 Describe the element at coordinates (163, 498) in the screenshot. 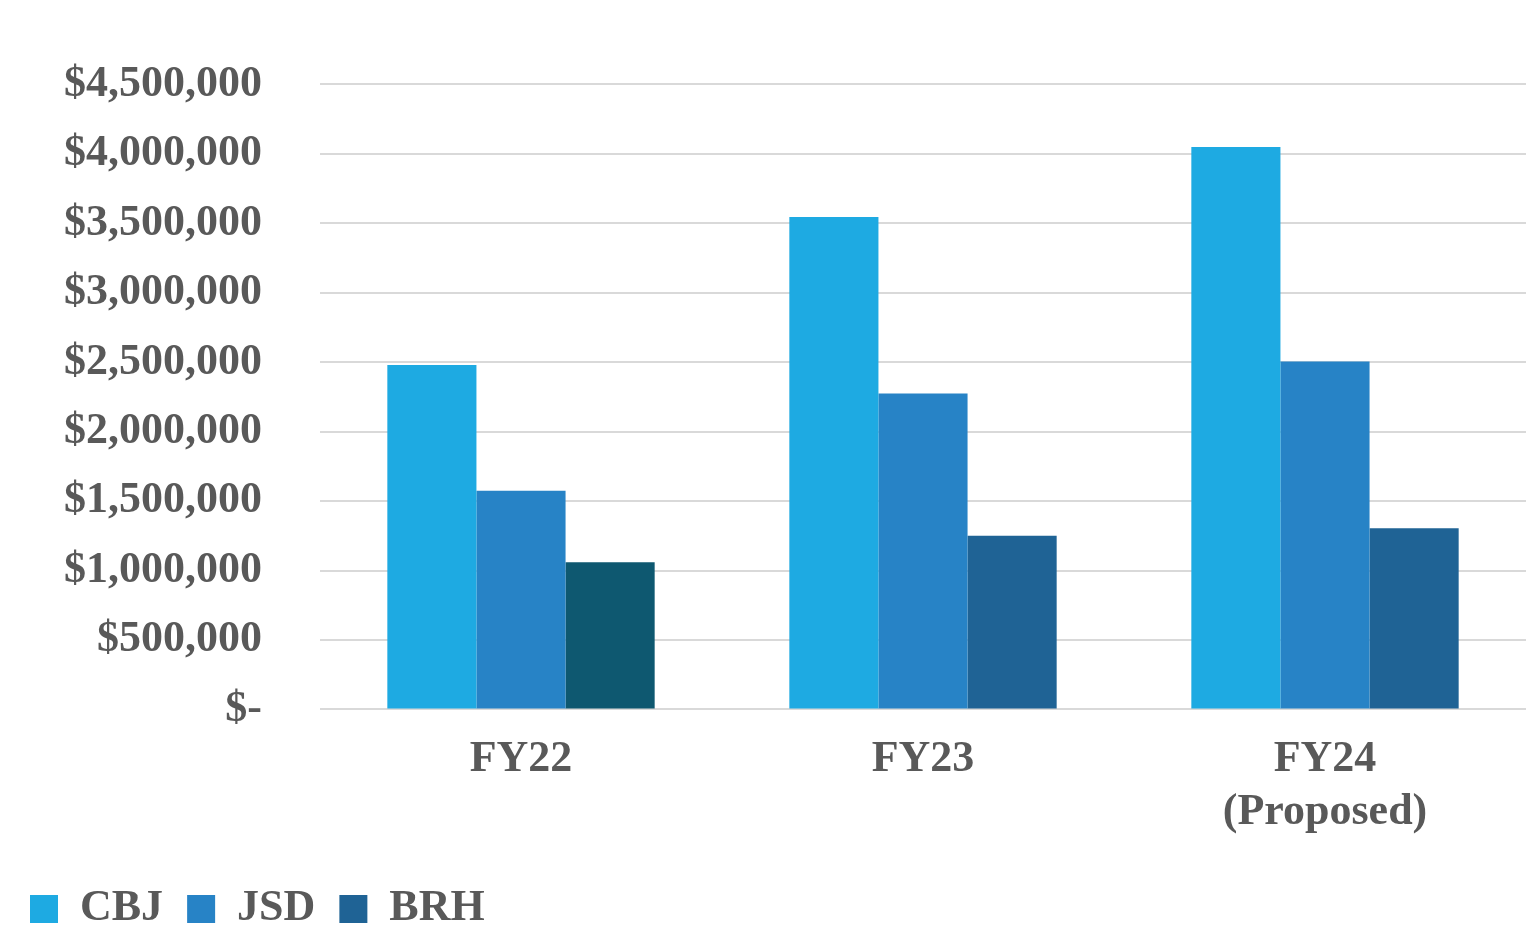

I see `y-tick-label: $1,500,000` at that location.